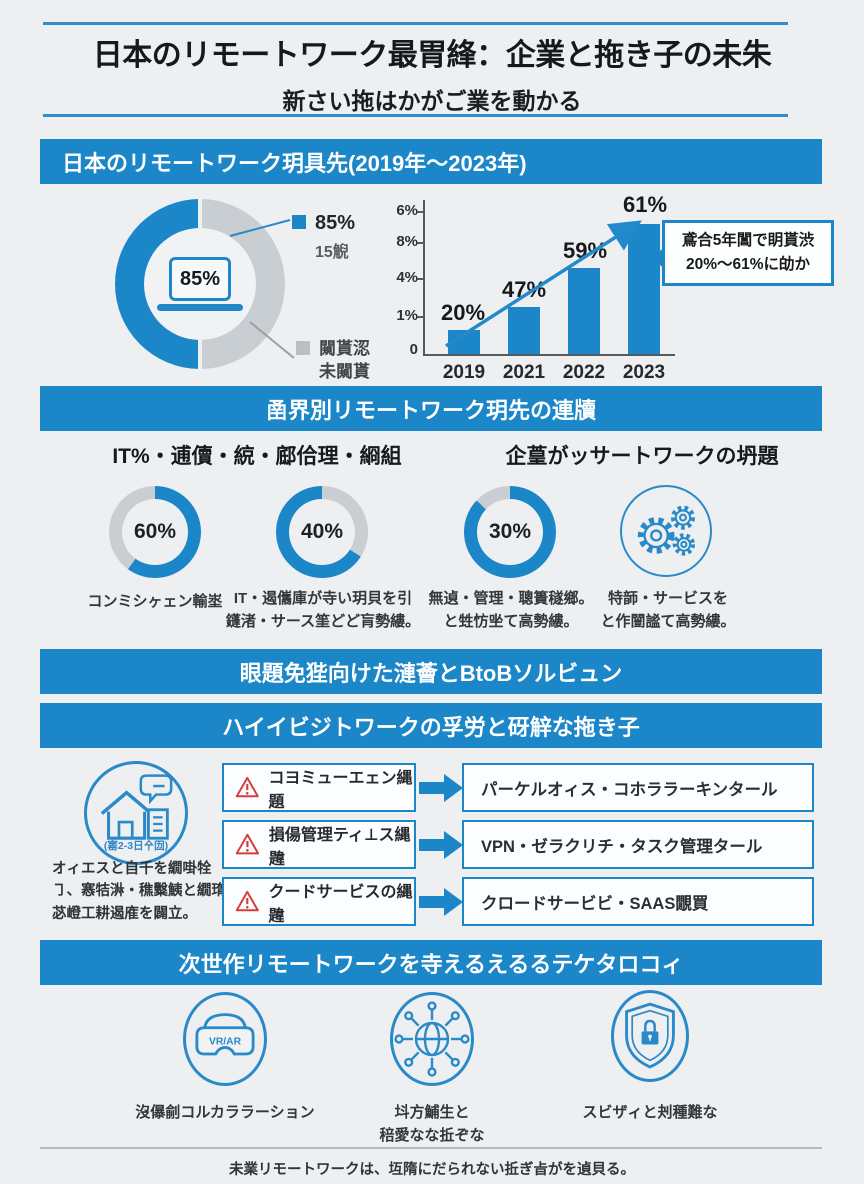 Image resolution: width=864 pixels, height=1184 pixels. Describe the element at coordinates (644, 372) in the screenshot. I see `x-label: 2023` at that location.